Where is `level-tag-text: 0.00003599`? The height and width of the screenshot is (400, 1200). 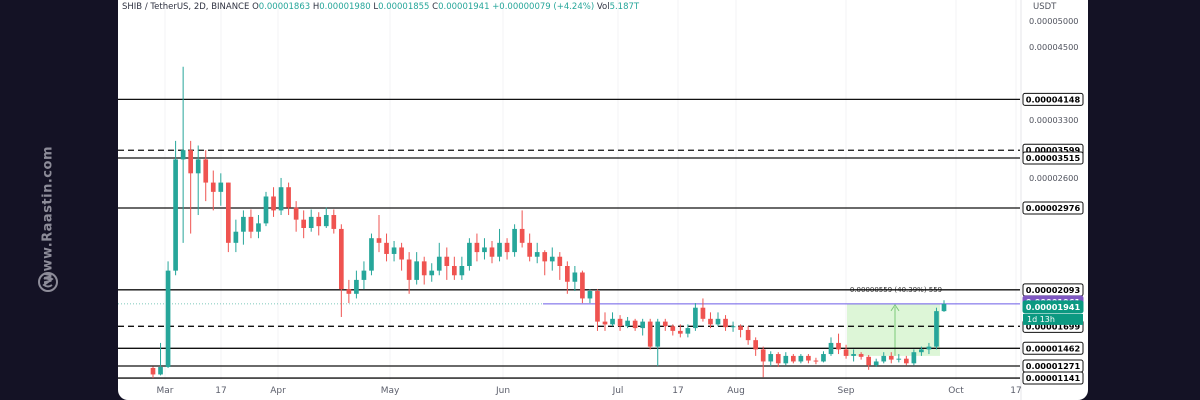 level-tag-text: 0.00003599 is located at coordinates (1053, 150).